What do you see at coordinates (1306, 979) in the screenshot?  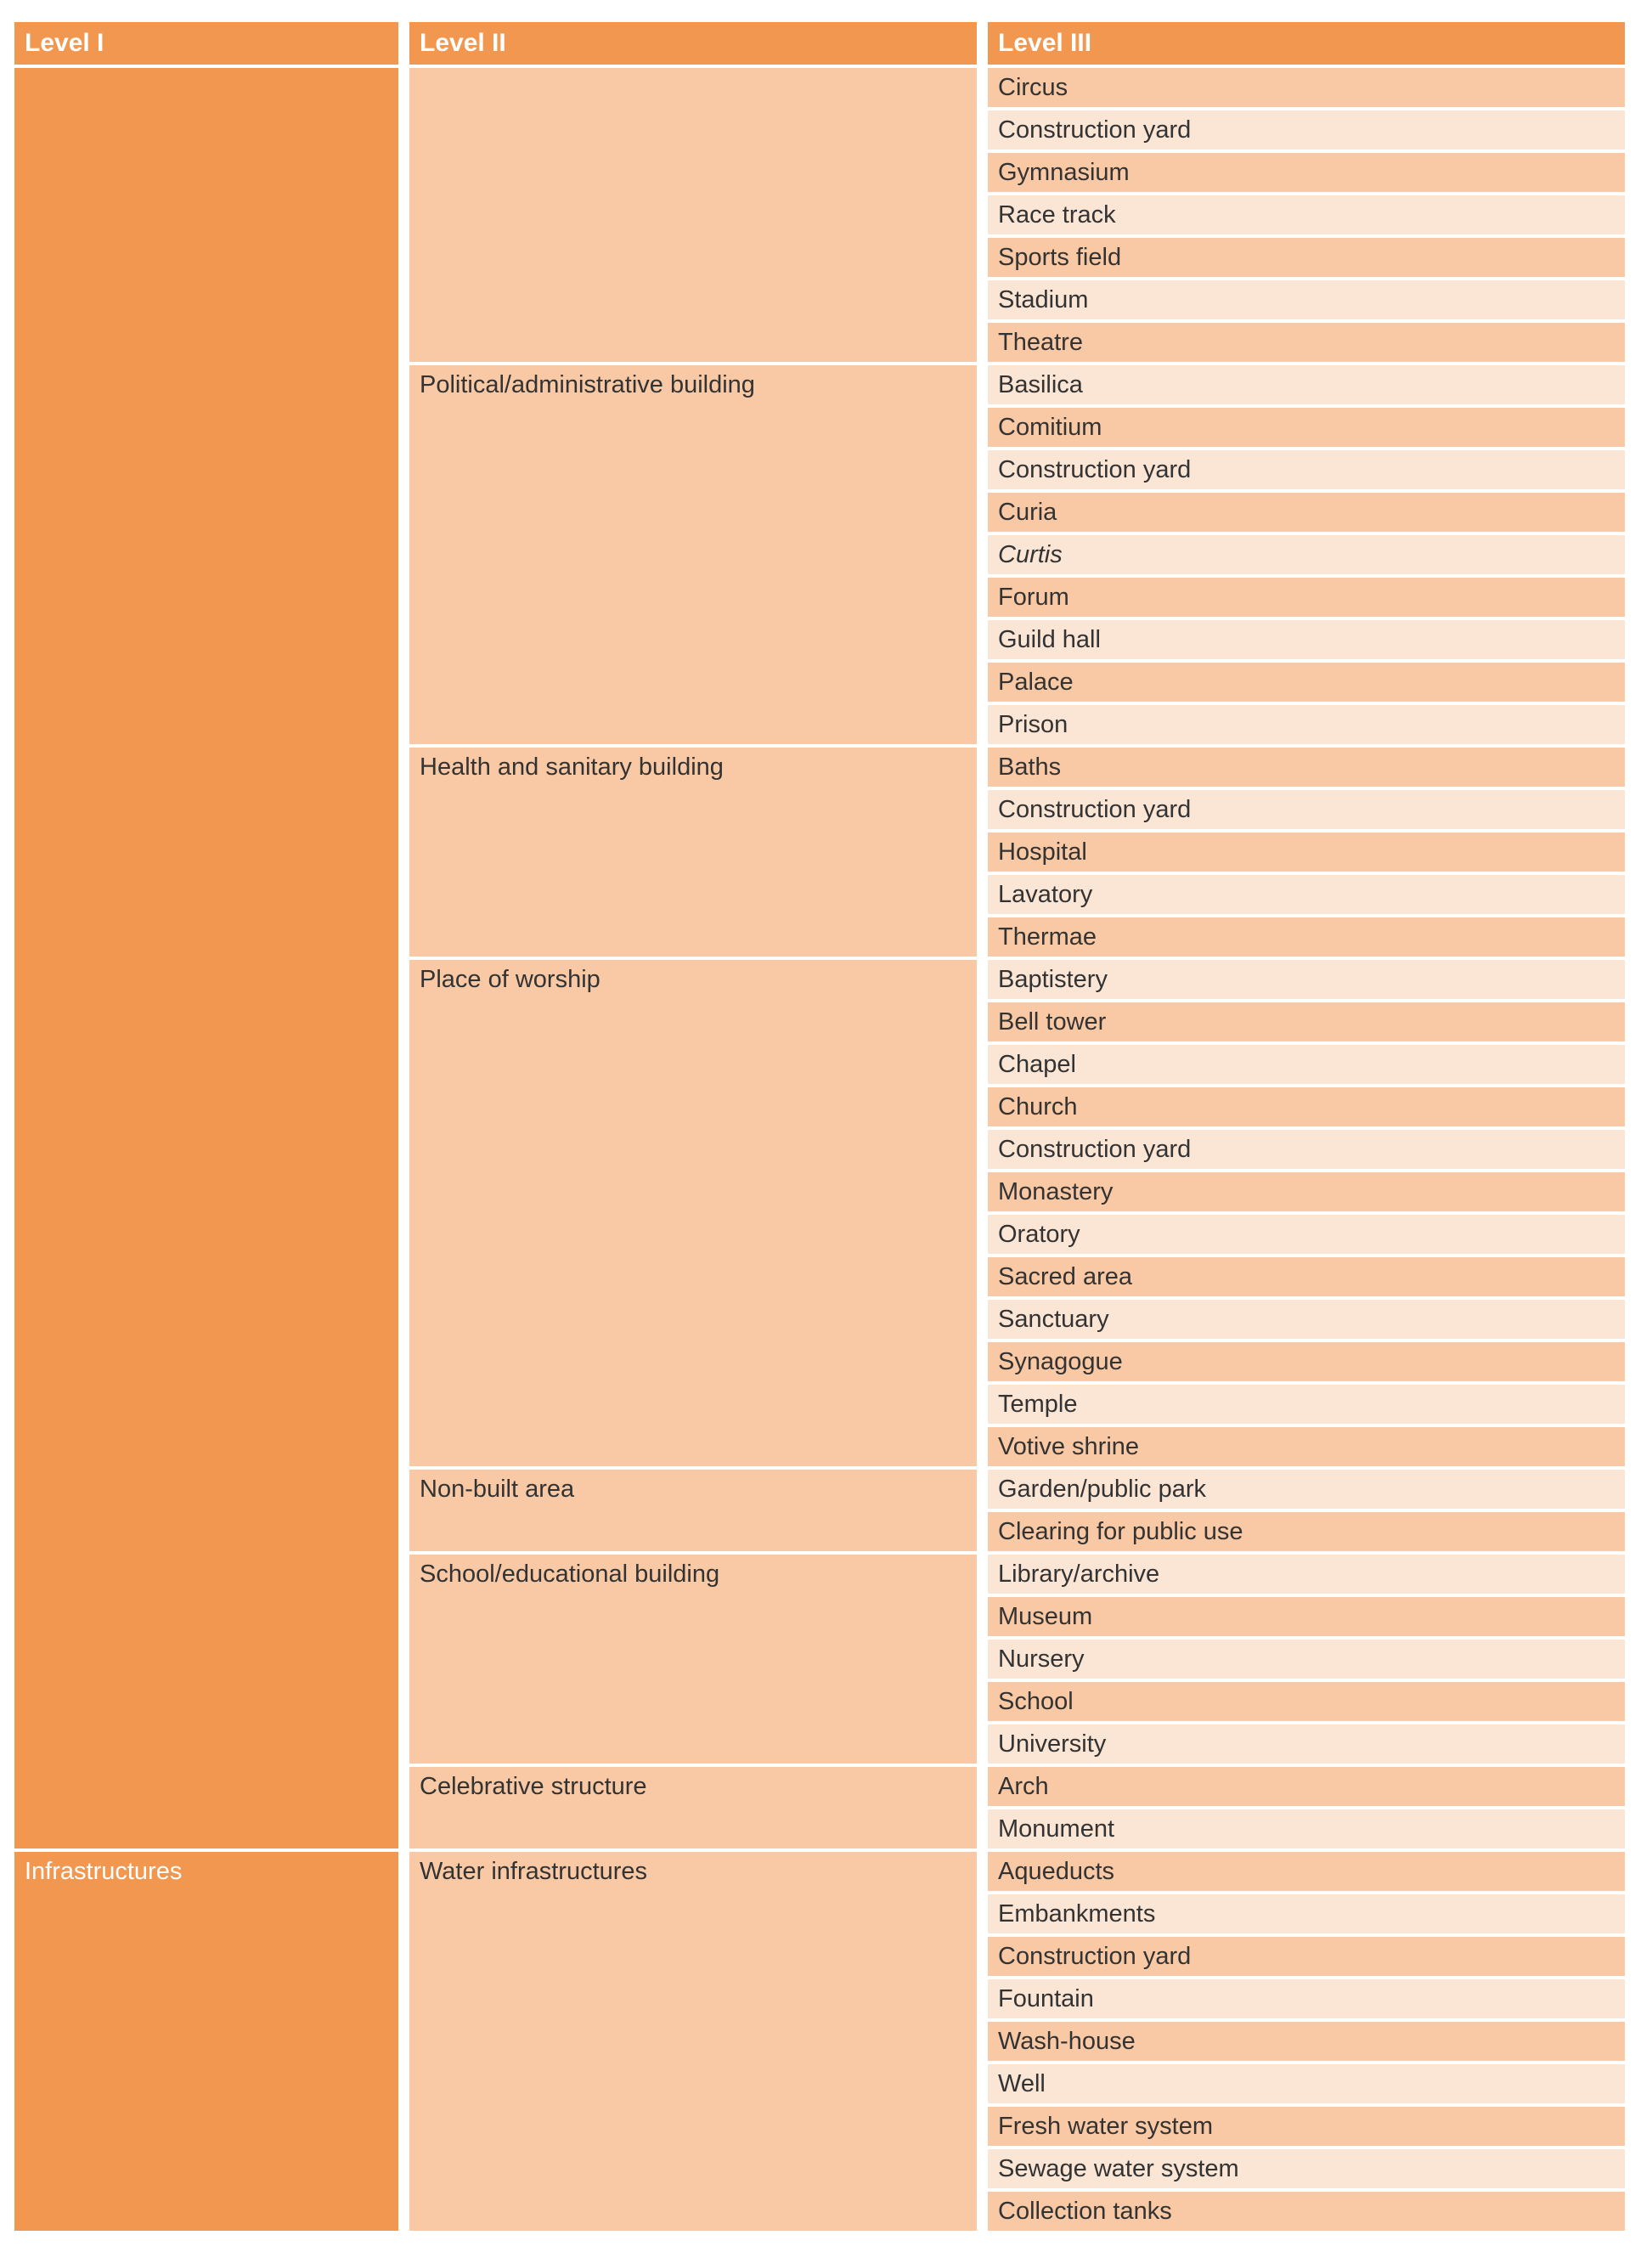 I see `level3-cell: Baptistery` at bounding box center [1306, 979].